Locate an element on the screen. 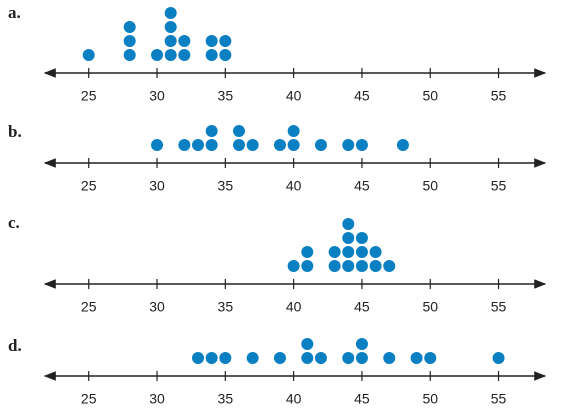 This screenshot has height=417, width=568. panel-label: a. is located at coordinates (14, 12).